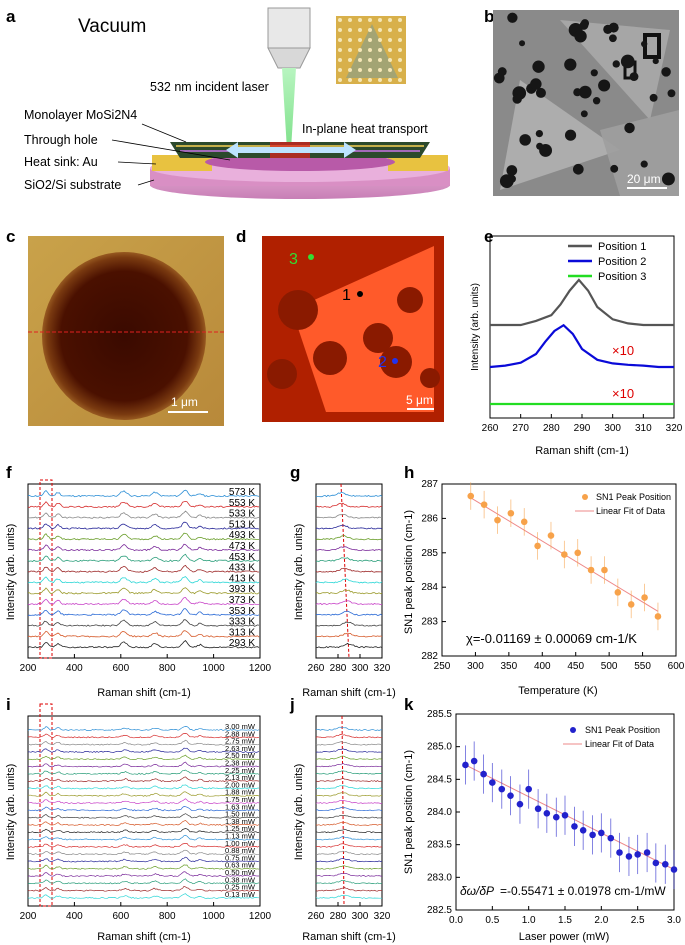 This screenshot has height=945, width=685. Describe the element at coordinates (11, 812) in the screenshot. I see `chart-i-ylabel: Intensity (arb. units)` at that location.